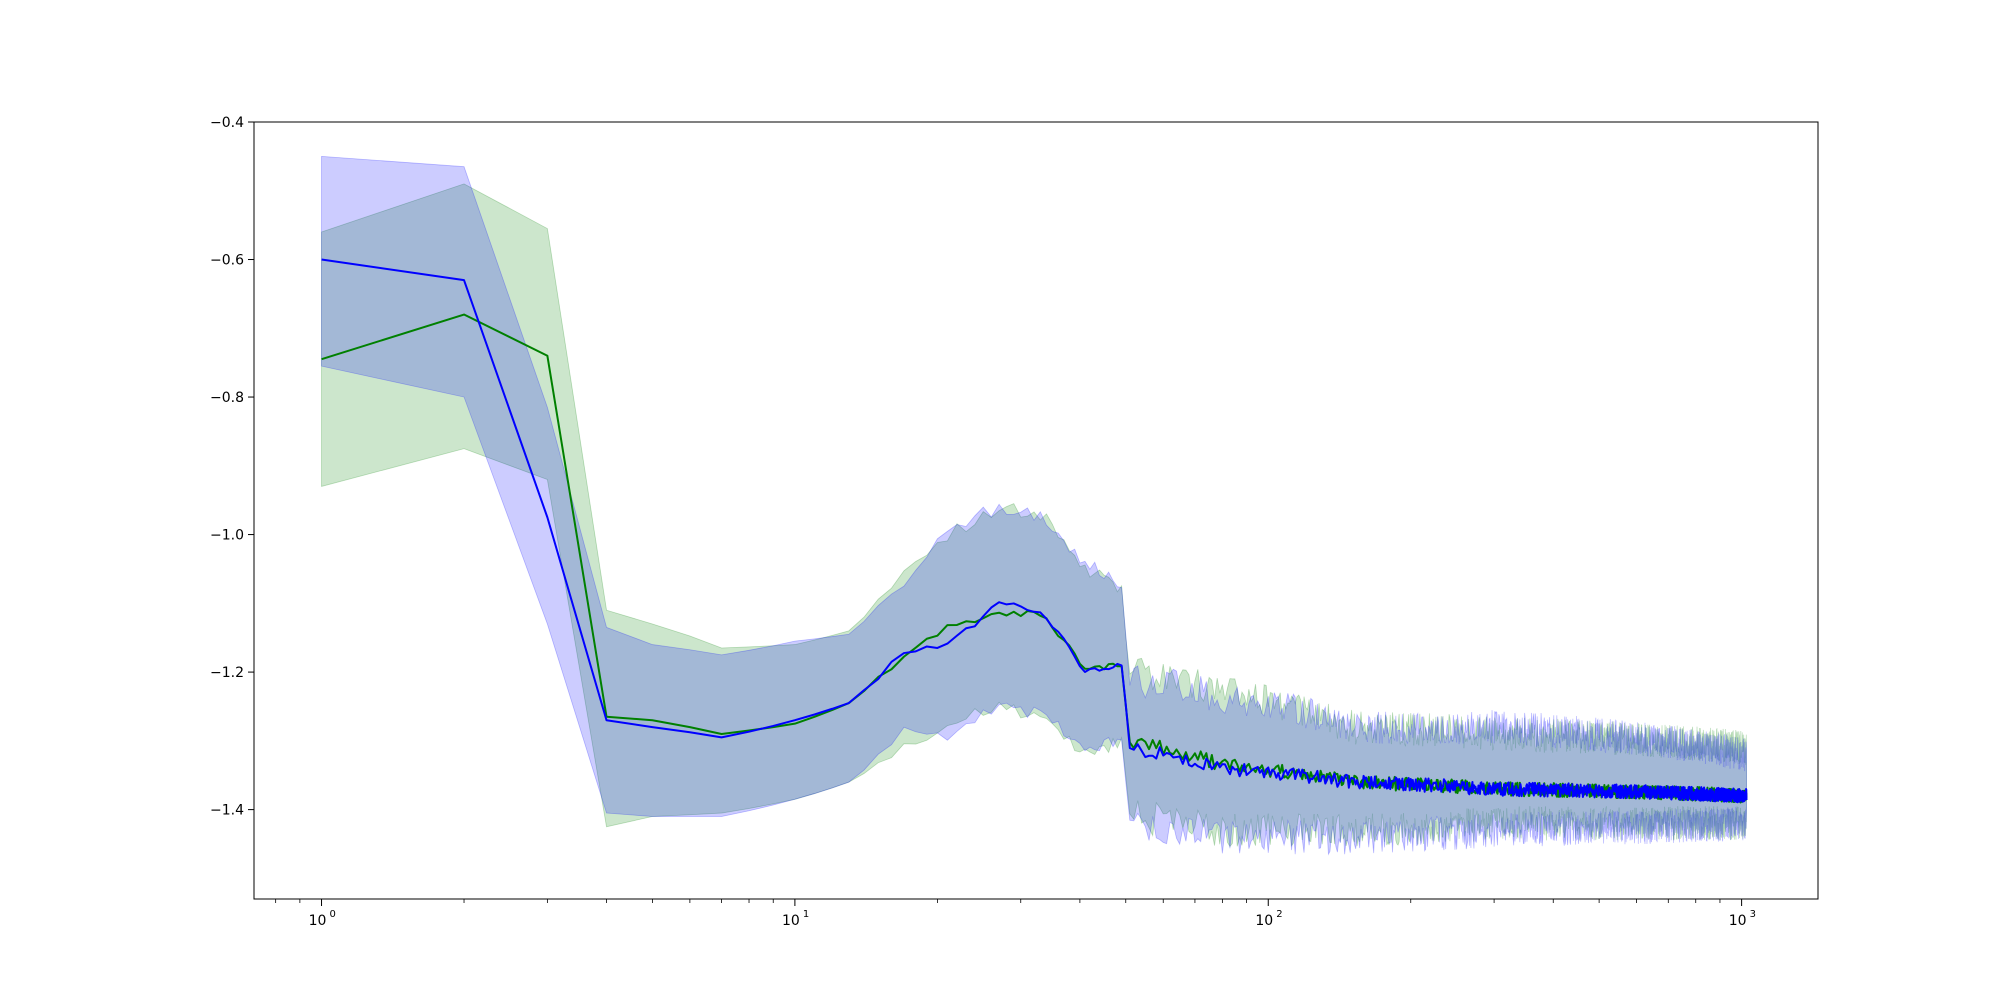 The width and height of the screenshot is (2000, 1000). I want to click on y-tick-label: −1.0, so click(227, 536).